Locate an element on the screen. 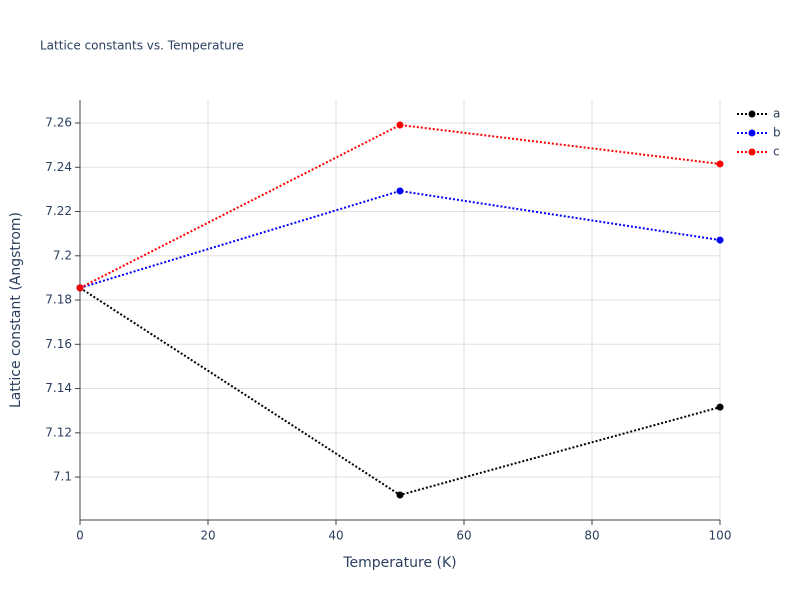  y-tick-label: 7.18 is located at coordinates (58, 300).